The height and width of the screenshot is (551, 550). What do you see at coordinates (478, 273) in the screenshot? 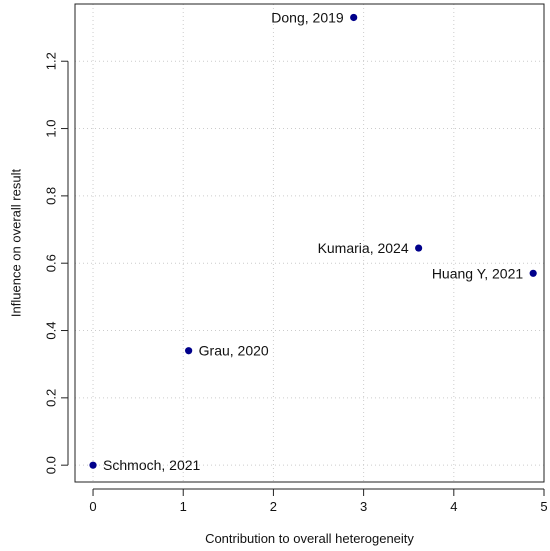
I see `data-point-label: Huang Y, 2021` at bounding box center [478, 273].